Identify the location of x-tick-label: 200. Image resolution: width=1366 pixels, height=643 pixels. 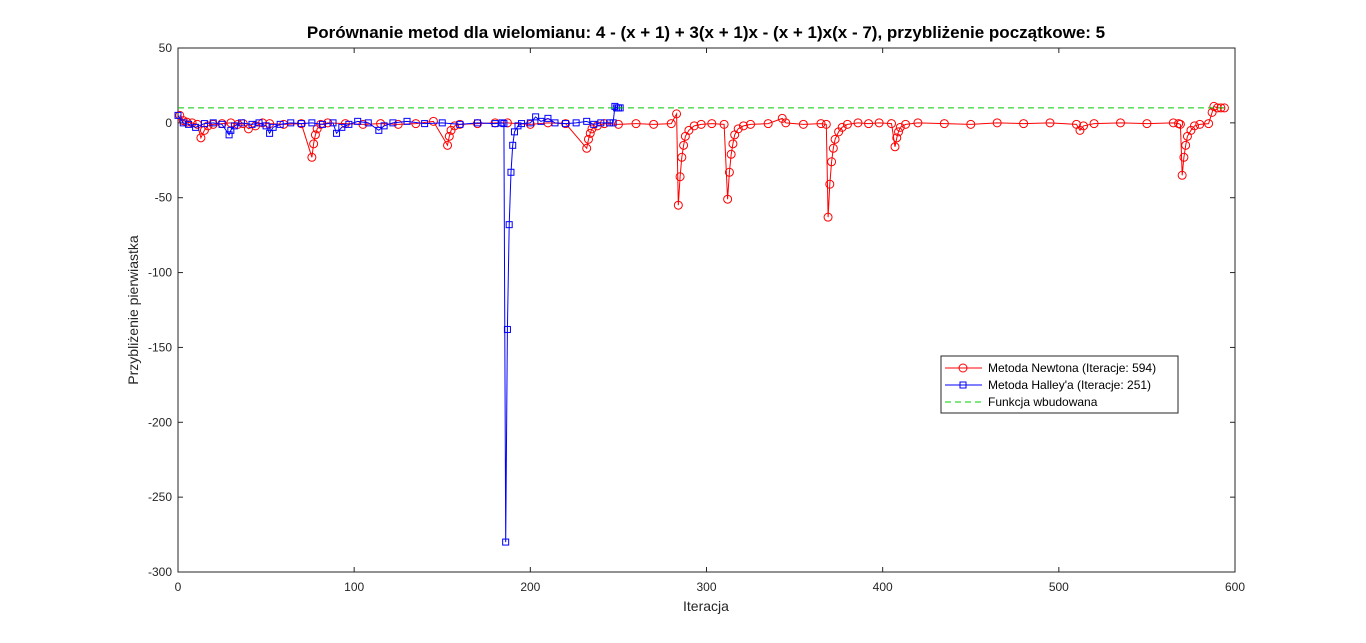
(530, 587).